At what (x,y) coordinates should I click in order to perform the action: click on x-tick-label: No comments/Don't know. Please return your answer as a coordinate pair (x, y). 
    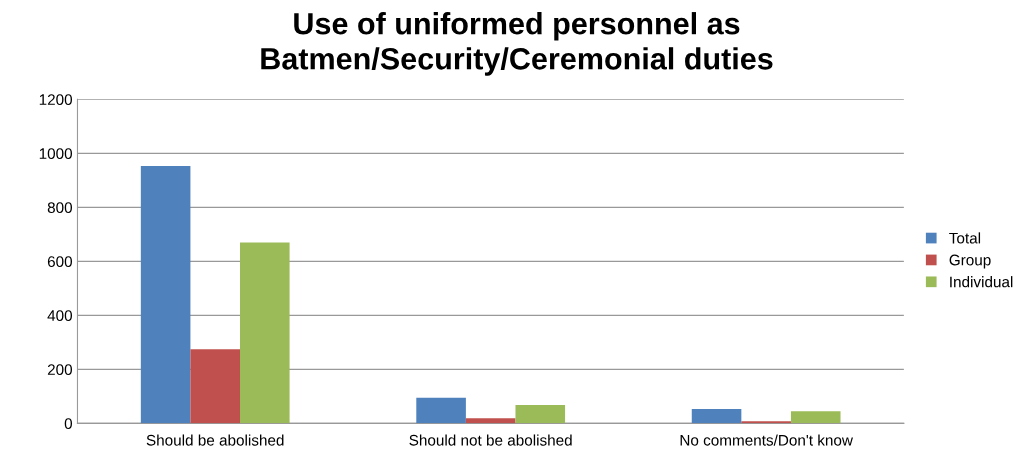
    Looking at the image, I should click on (766, 440).